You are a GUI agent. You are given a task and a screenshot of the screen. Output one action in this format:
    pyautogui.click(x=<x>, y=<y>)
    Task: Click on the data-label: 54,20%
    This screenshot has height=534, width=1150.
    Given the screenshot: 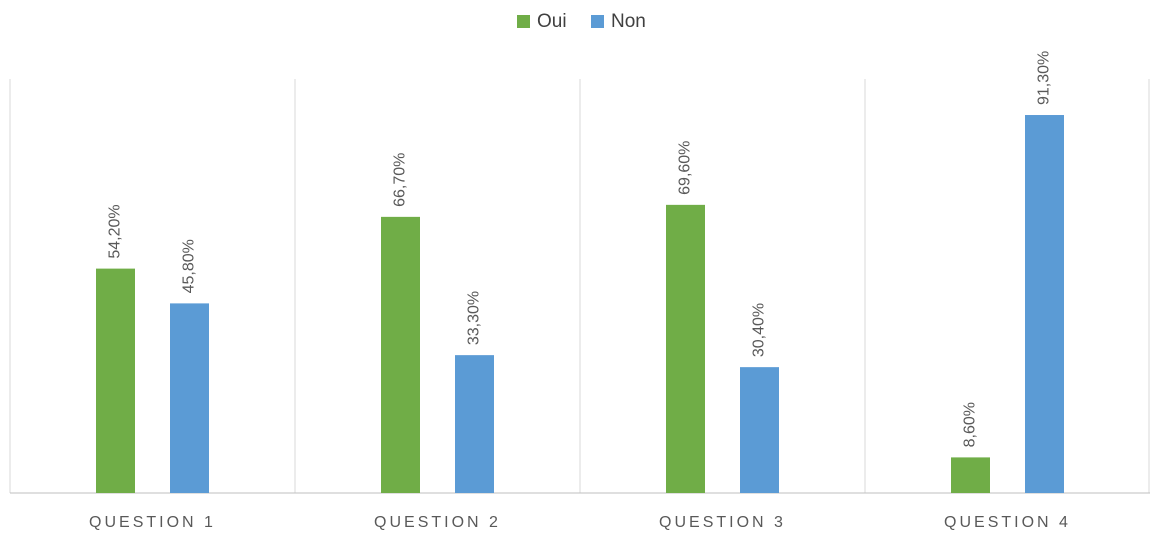 What is the action you would take?
    pyautogui.click(x=115, y=231)
    